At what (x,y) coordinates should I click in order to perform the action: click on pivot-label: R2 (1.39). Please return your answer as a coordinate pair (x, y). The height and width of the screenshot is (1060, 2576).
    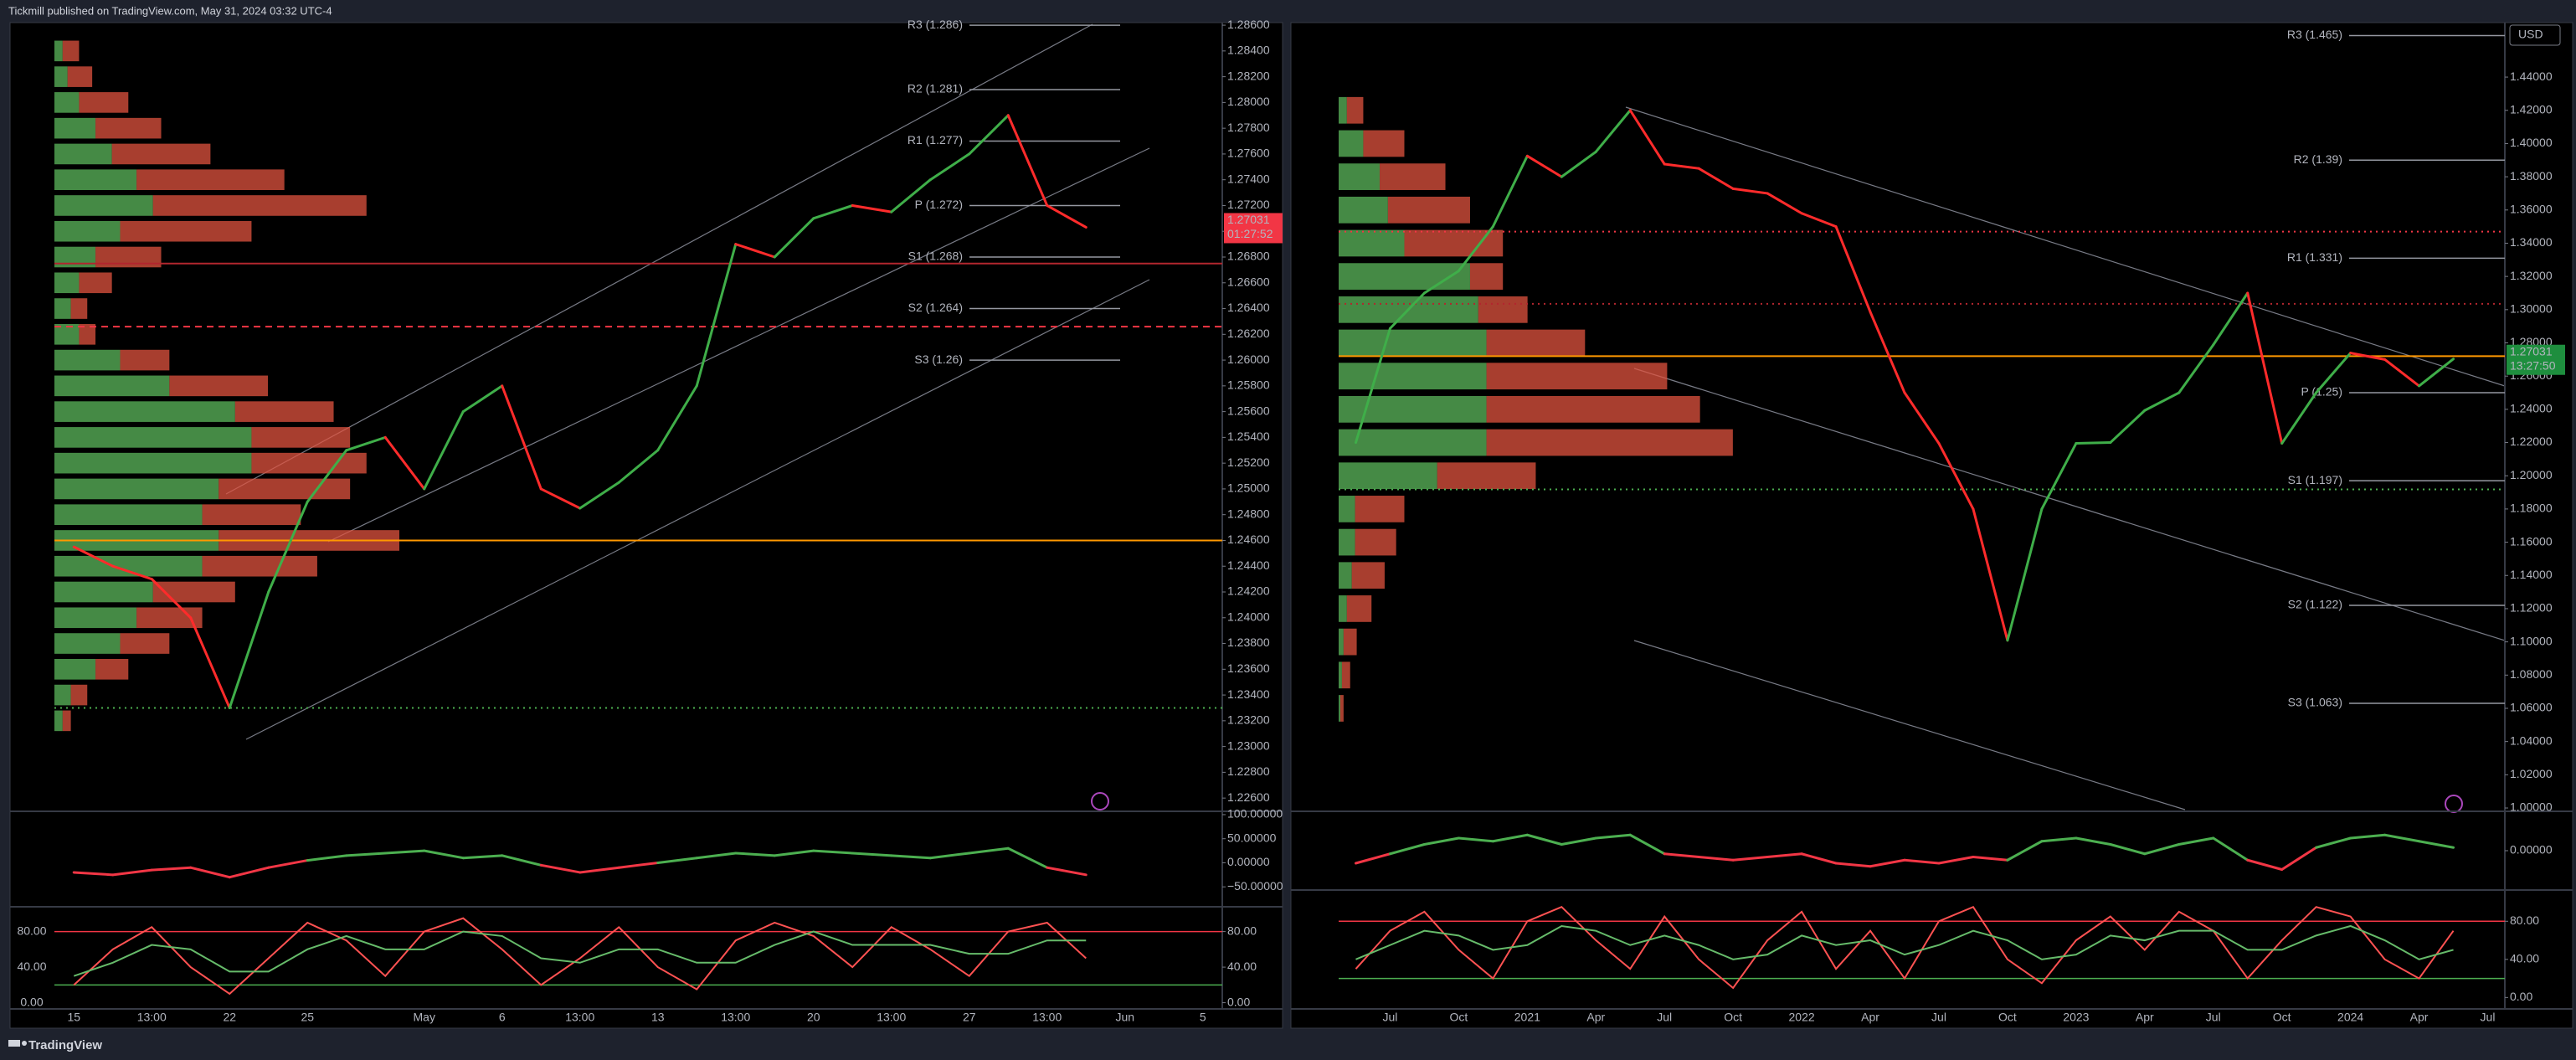
    Looking at the image, I should click on (2318, 159).